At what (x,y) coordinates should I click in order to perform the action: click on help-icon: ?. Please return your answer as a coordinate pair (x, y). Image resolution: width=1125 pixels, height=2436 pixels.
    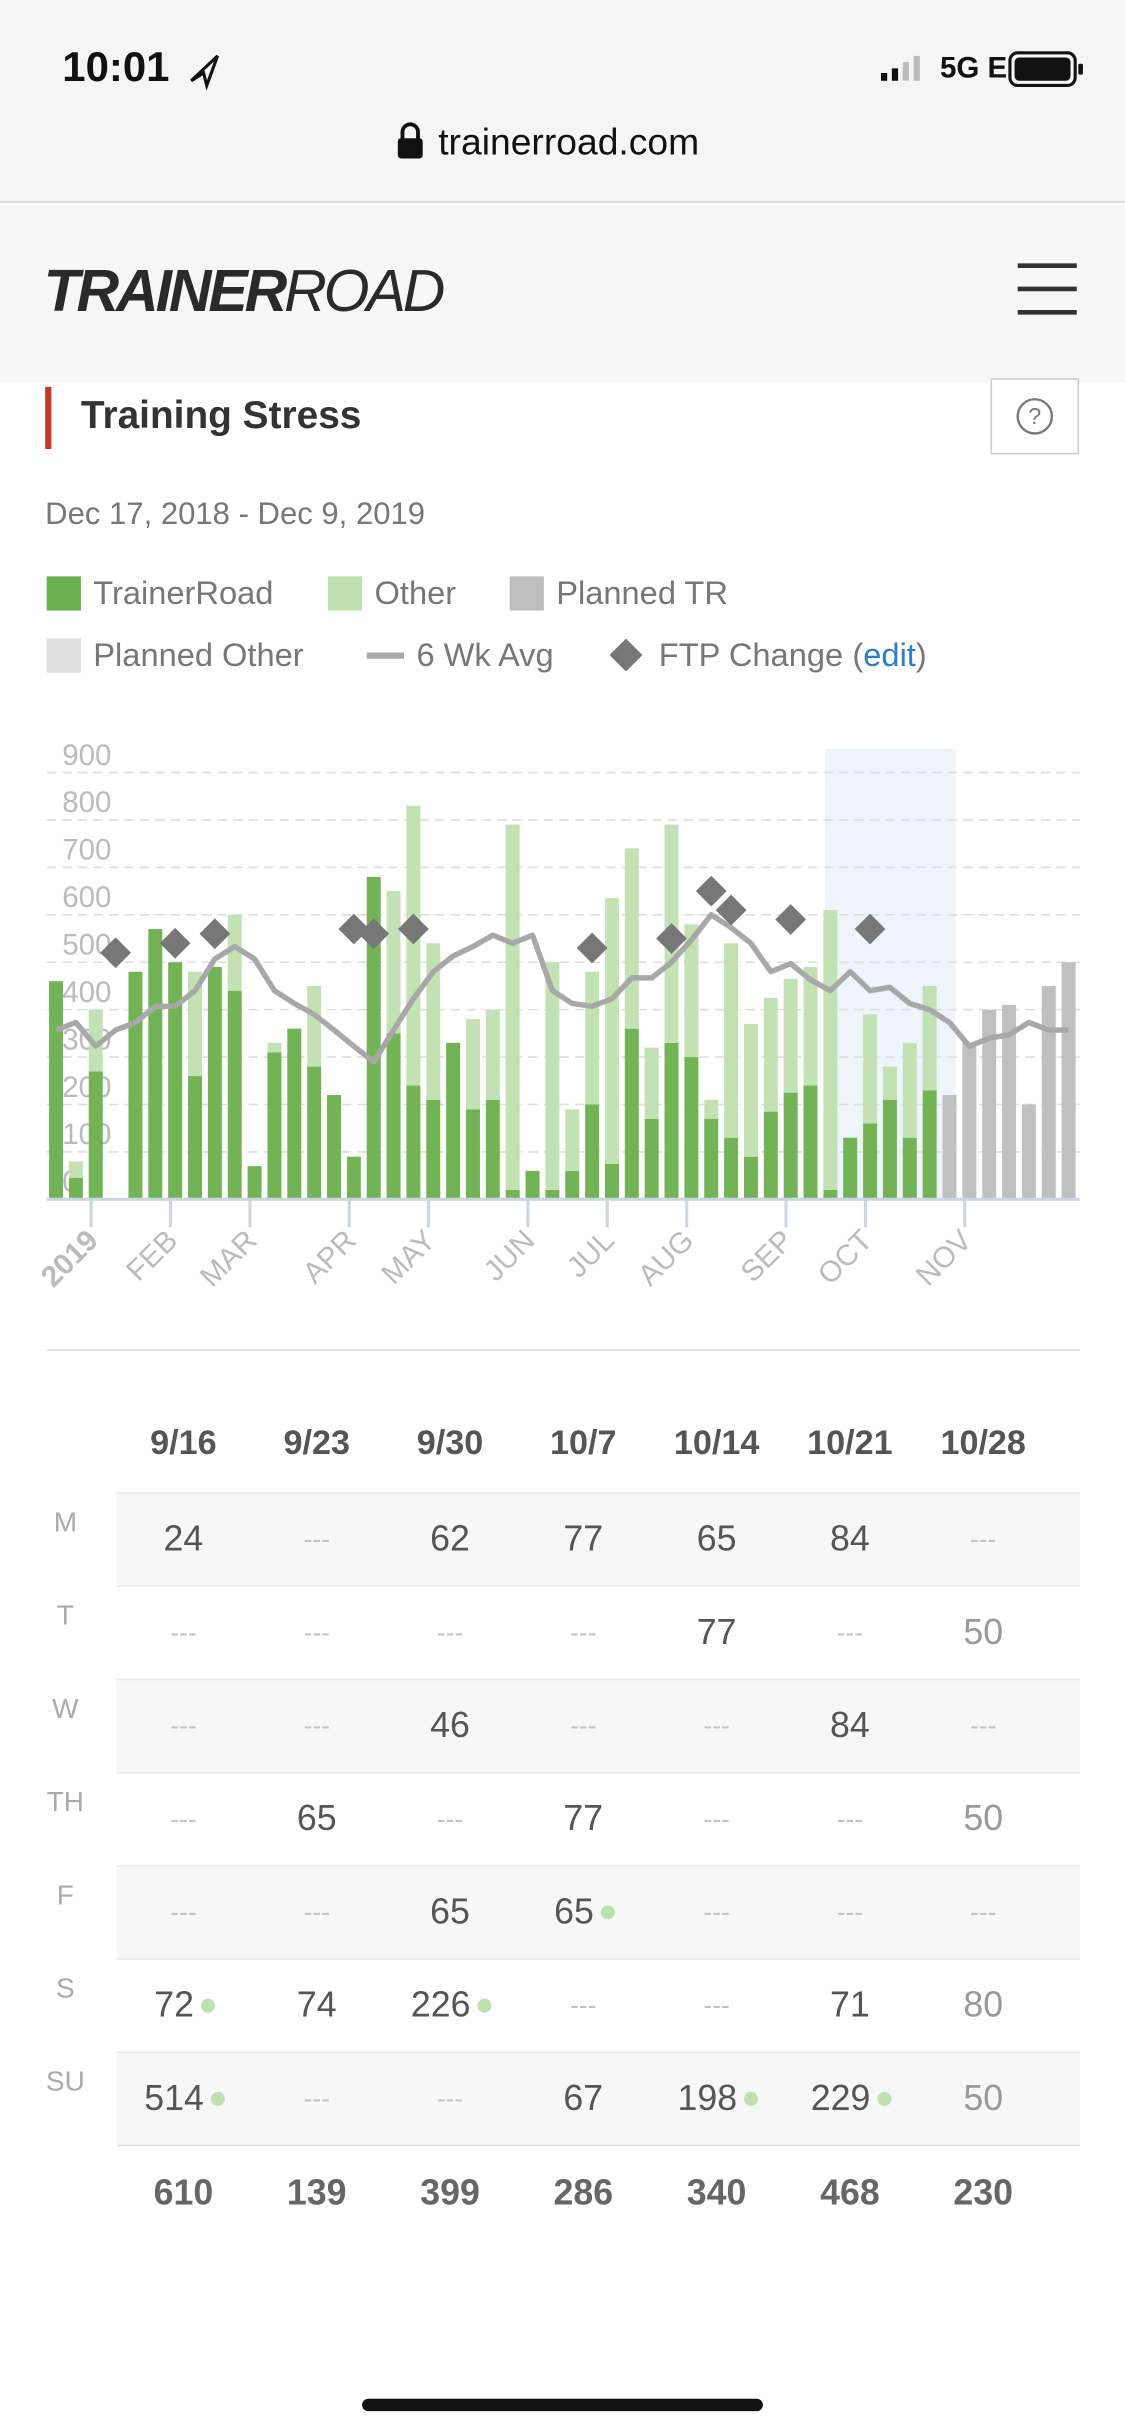
    Looking at the image, I should click on (1034, 416).